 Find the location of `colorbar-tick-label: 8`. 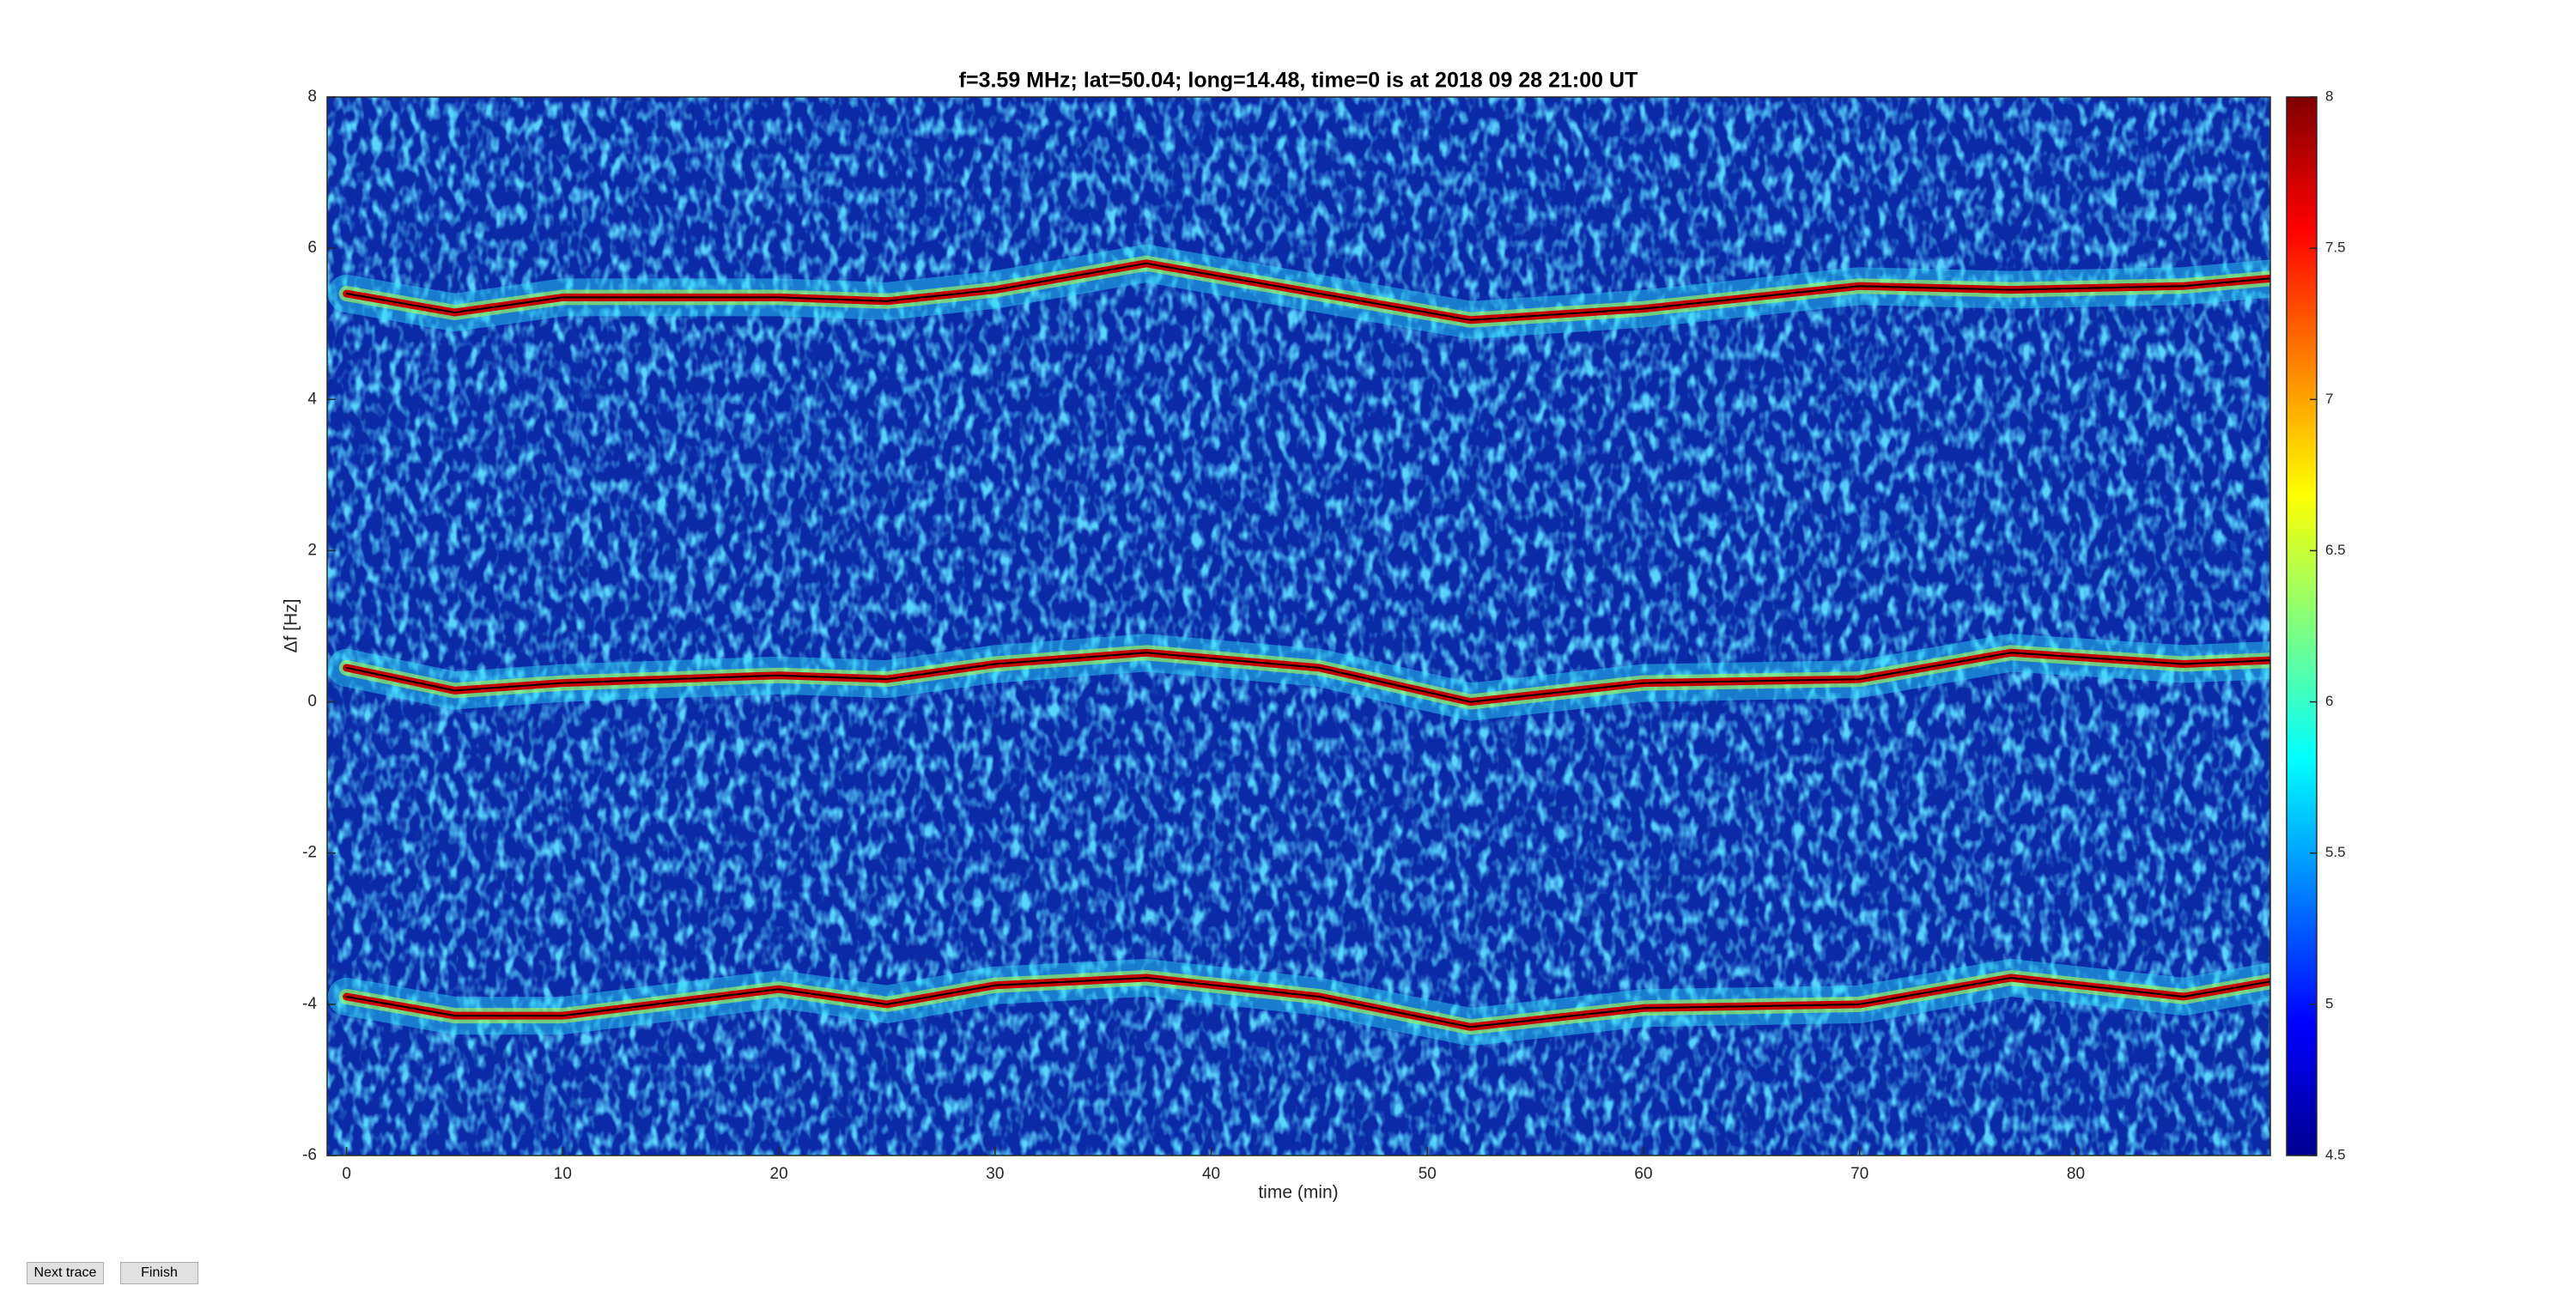

colorbar-tick-label: 8 is located at coordinates (2329, 96).